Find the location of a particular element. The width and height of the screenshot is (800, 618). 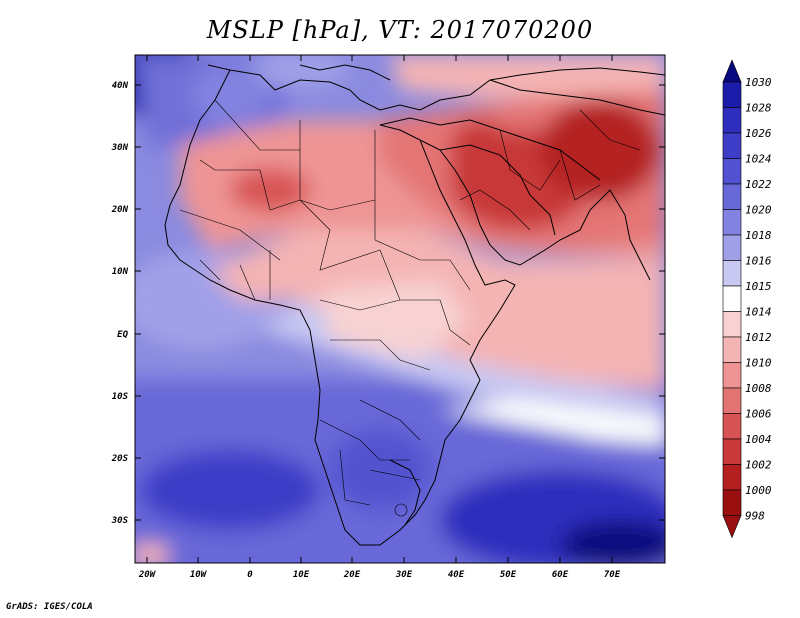

colorbar-label: 1006 is located at coordinates (758, 414).